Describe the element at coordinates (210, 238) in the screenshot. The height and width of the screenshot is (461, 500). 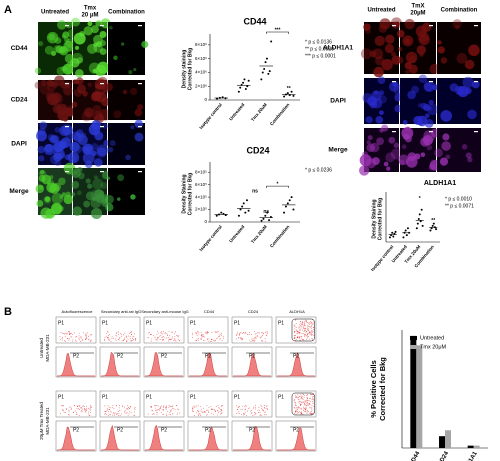
I see `x-tick-label: Isotype control` at that location.